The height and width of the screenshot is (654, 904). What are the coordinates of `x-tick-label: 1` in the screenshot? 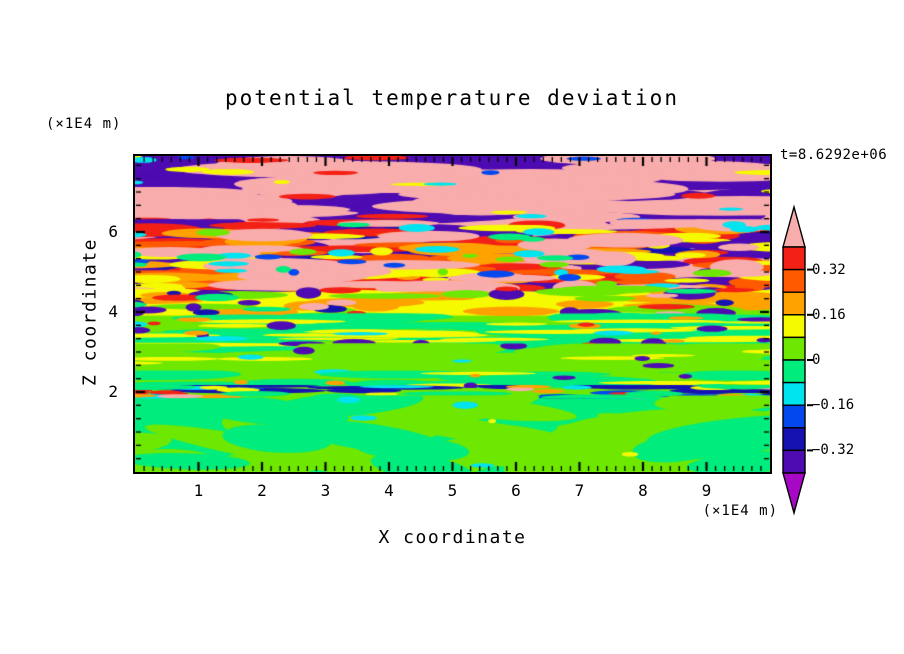 It's located at (198, 490).